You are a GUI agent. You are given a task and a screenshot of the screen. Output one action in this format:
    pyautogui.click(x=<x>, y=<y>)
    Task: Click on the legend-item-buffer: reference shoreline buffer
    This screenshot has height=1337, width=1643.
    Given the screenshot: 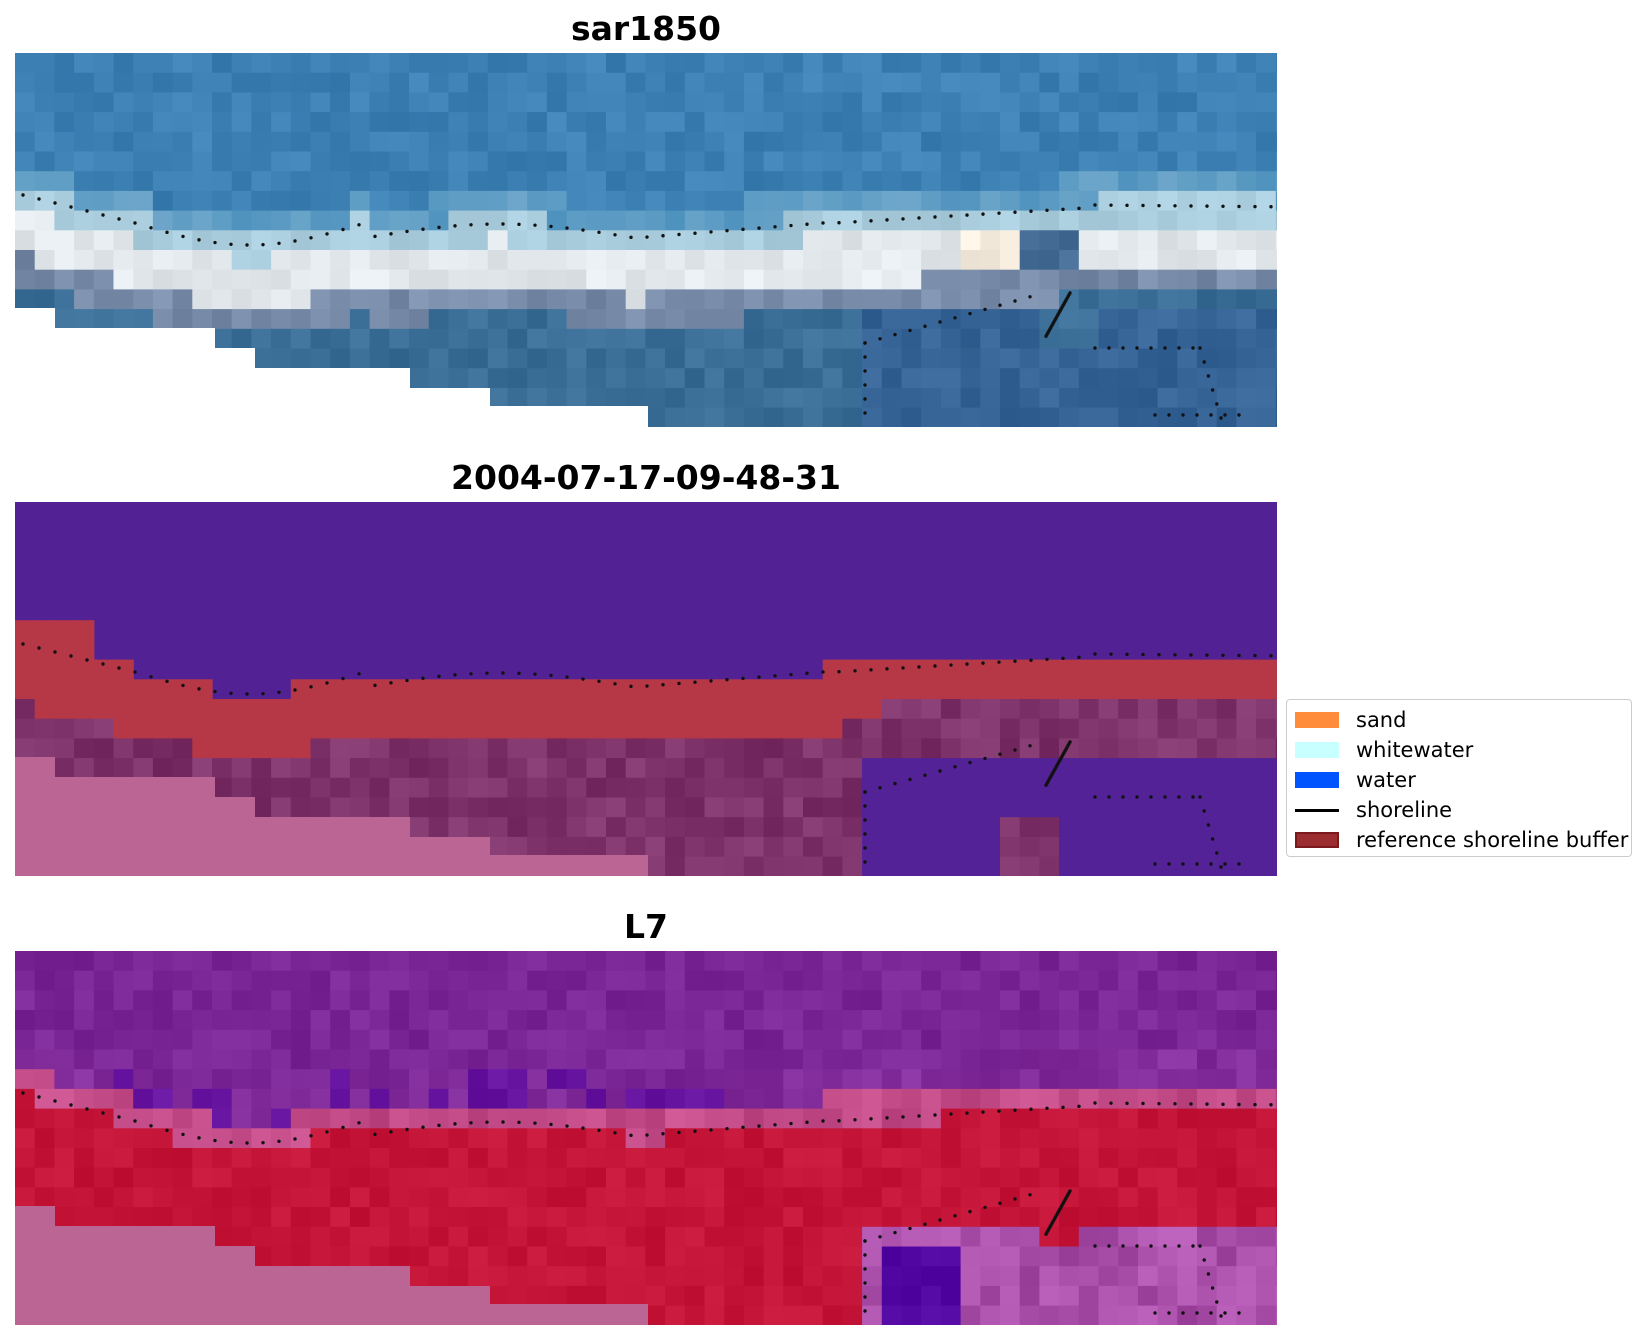 What is the action you would take?
    pyautogui.click(x=1461, y=840)
    